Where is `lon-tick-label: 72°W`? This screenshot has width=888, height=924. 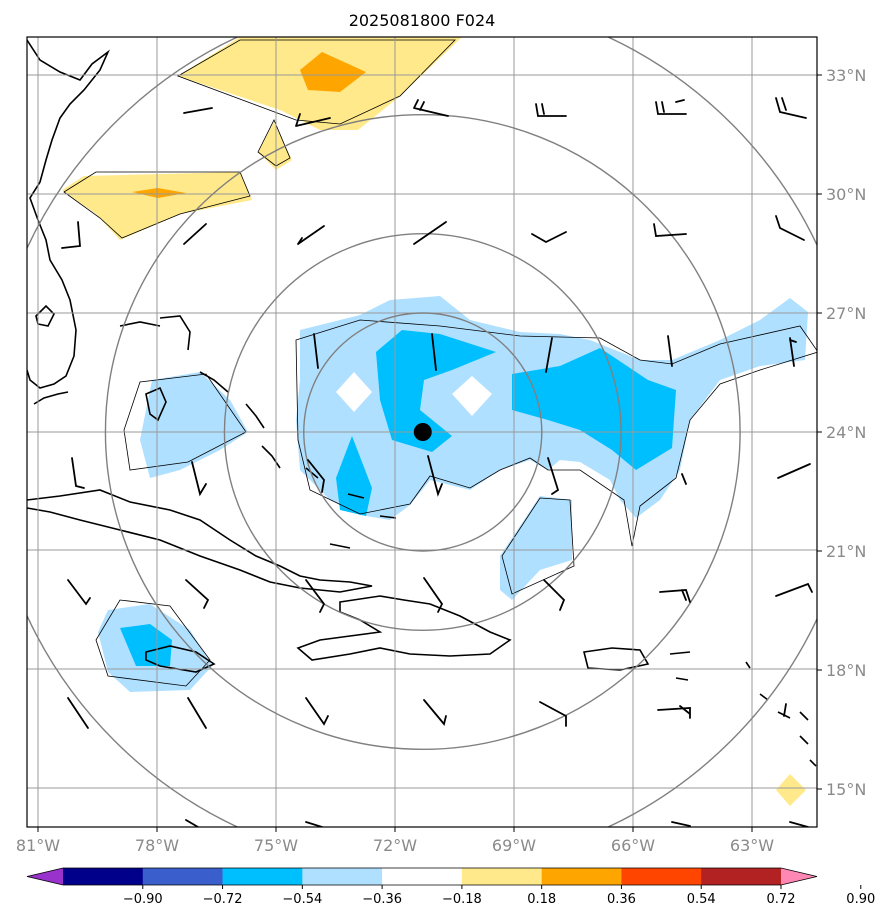
lon-tick-label: 72°W is located at coordinates (395, 845).